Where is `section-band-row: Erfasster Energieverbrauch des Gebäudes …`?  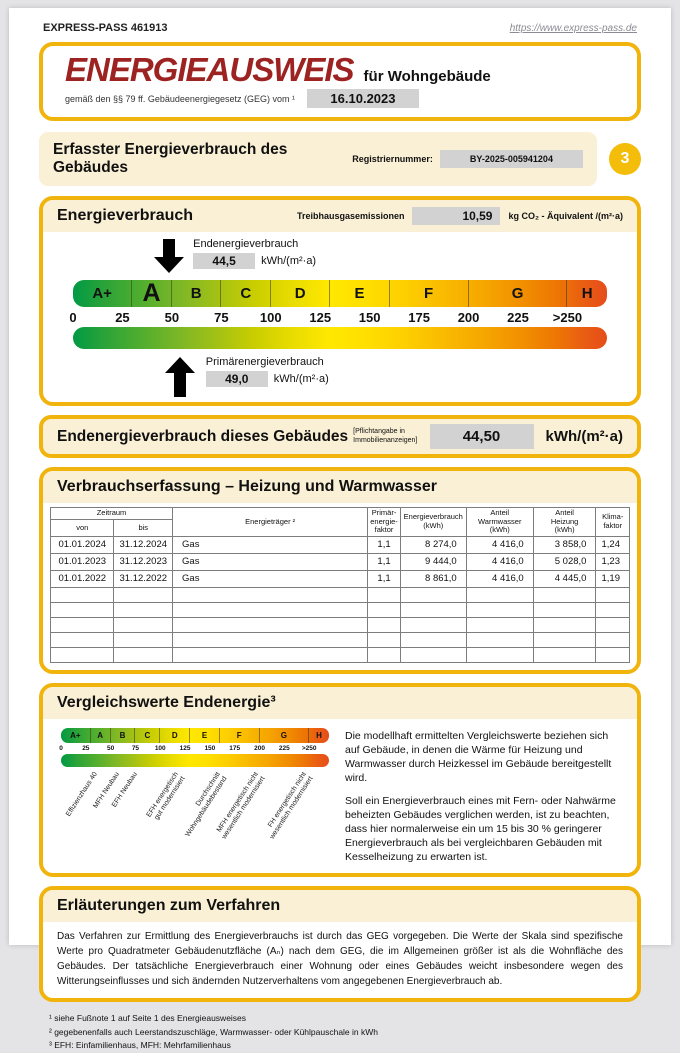 section-band-row: Erfasster Energieverbrauch des Gebäudes … is located at coordinates (340, 159).